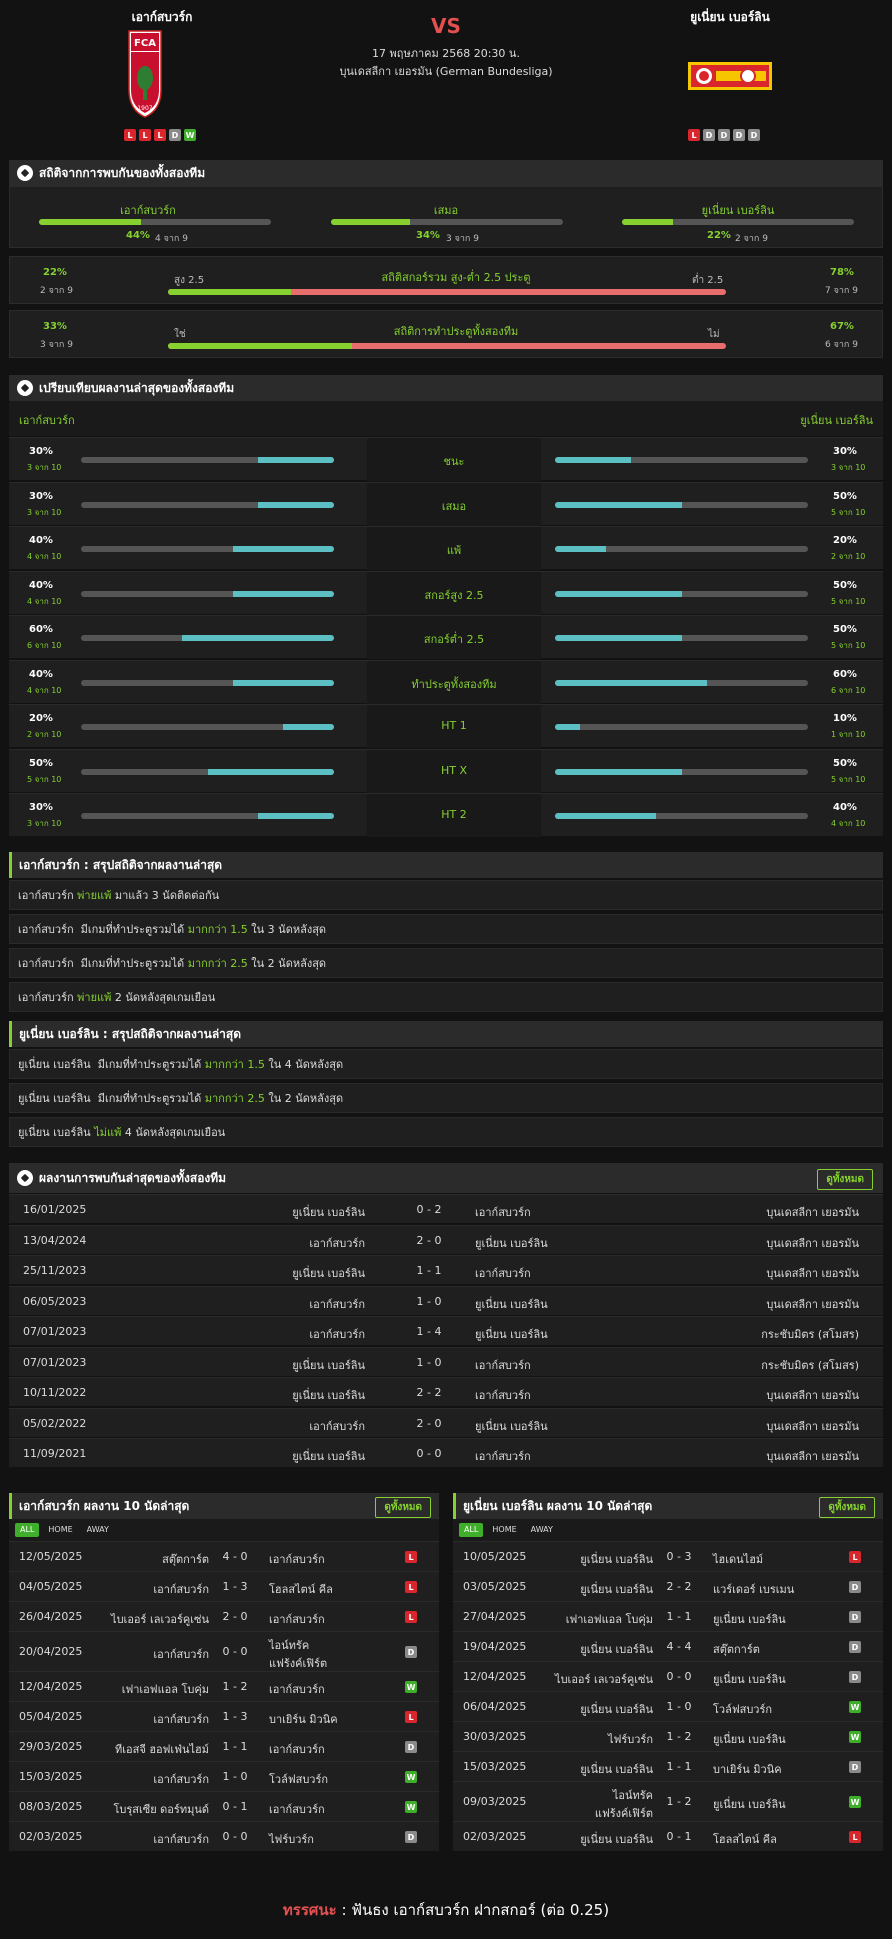 The height and width of the screenshot is (1939, 892). Describe the element at coordinates (681, 638) in the screenshot. I see `compare-away-bar` at that location.